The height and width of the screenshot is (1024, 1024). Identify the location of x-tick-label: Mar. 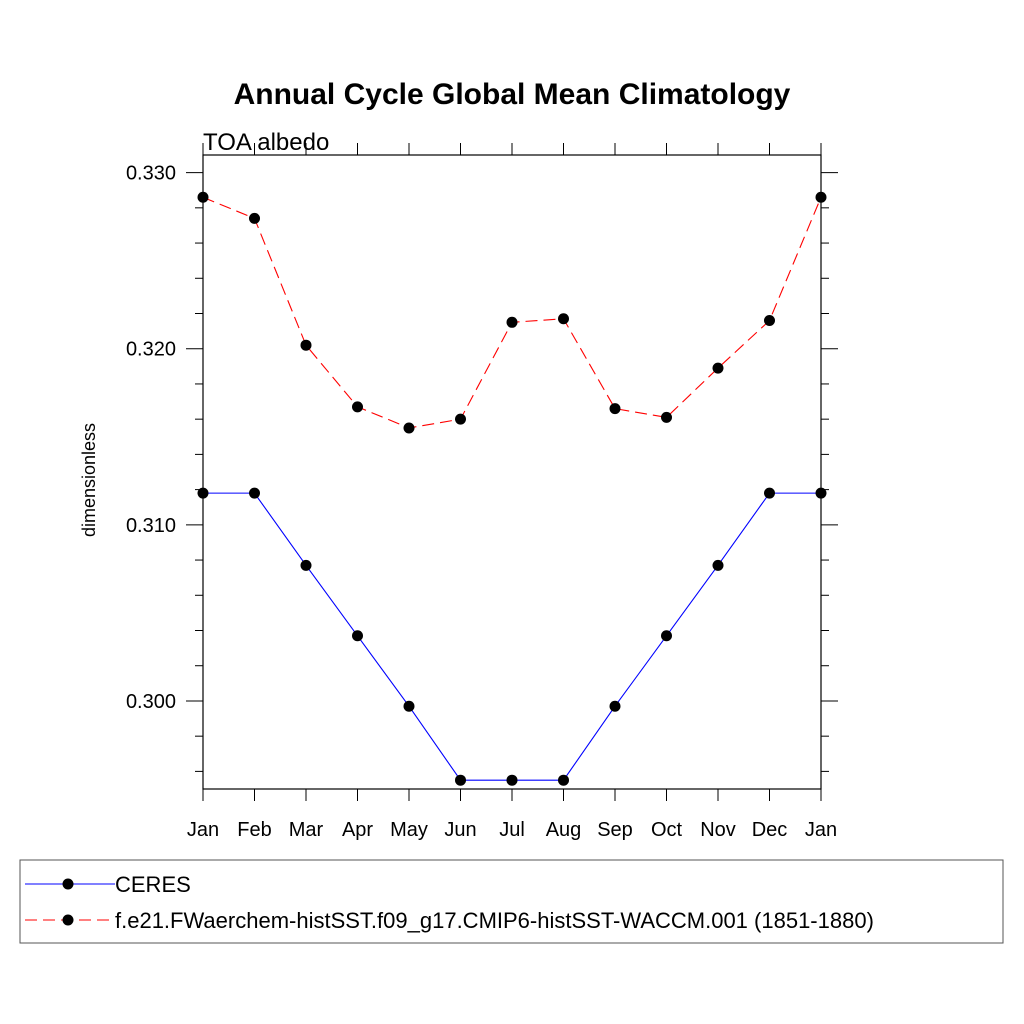
(306, 830).